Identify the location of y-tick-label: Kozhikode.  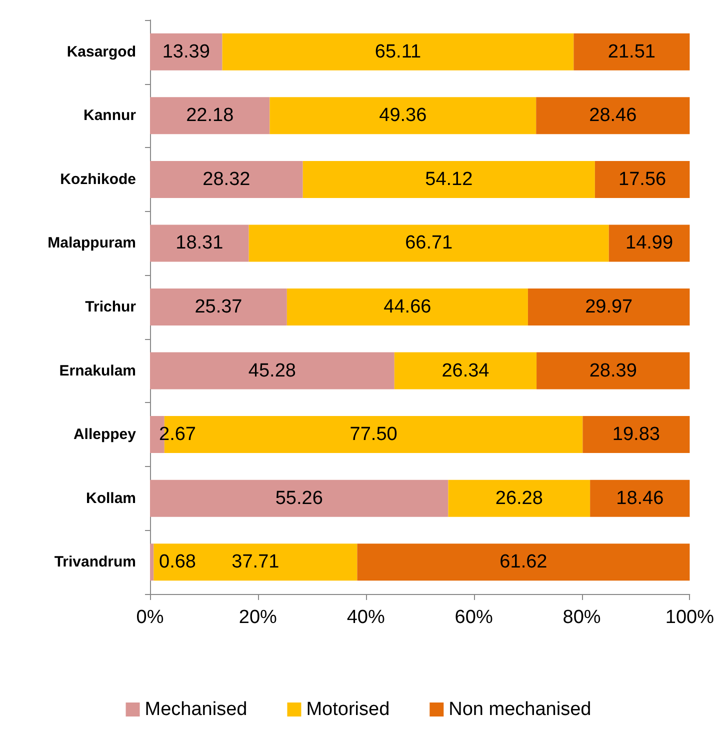
(98, 179).